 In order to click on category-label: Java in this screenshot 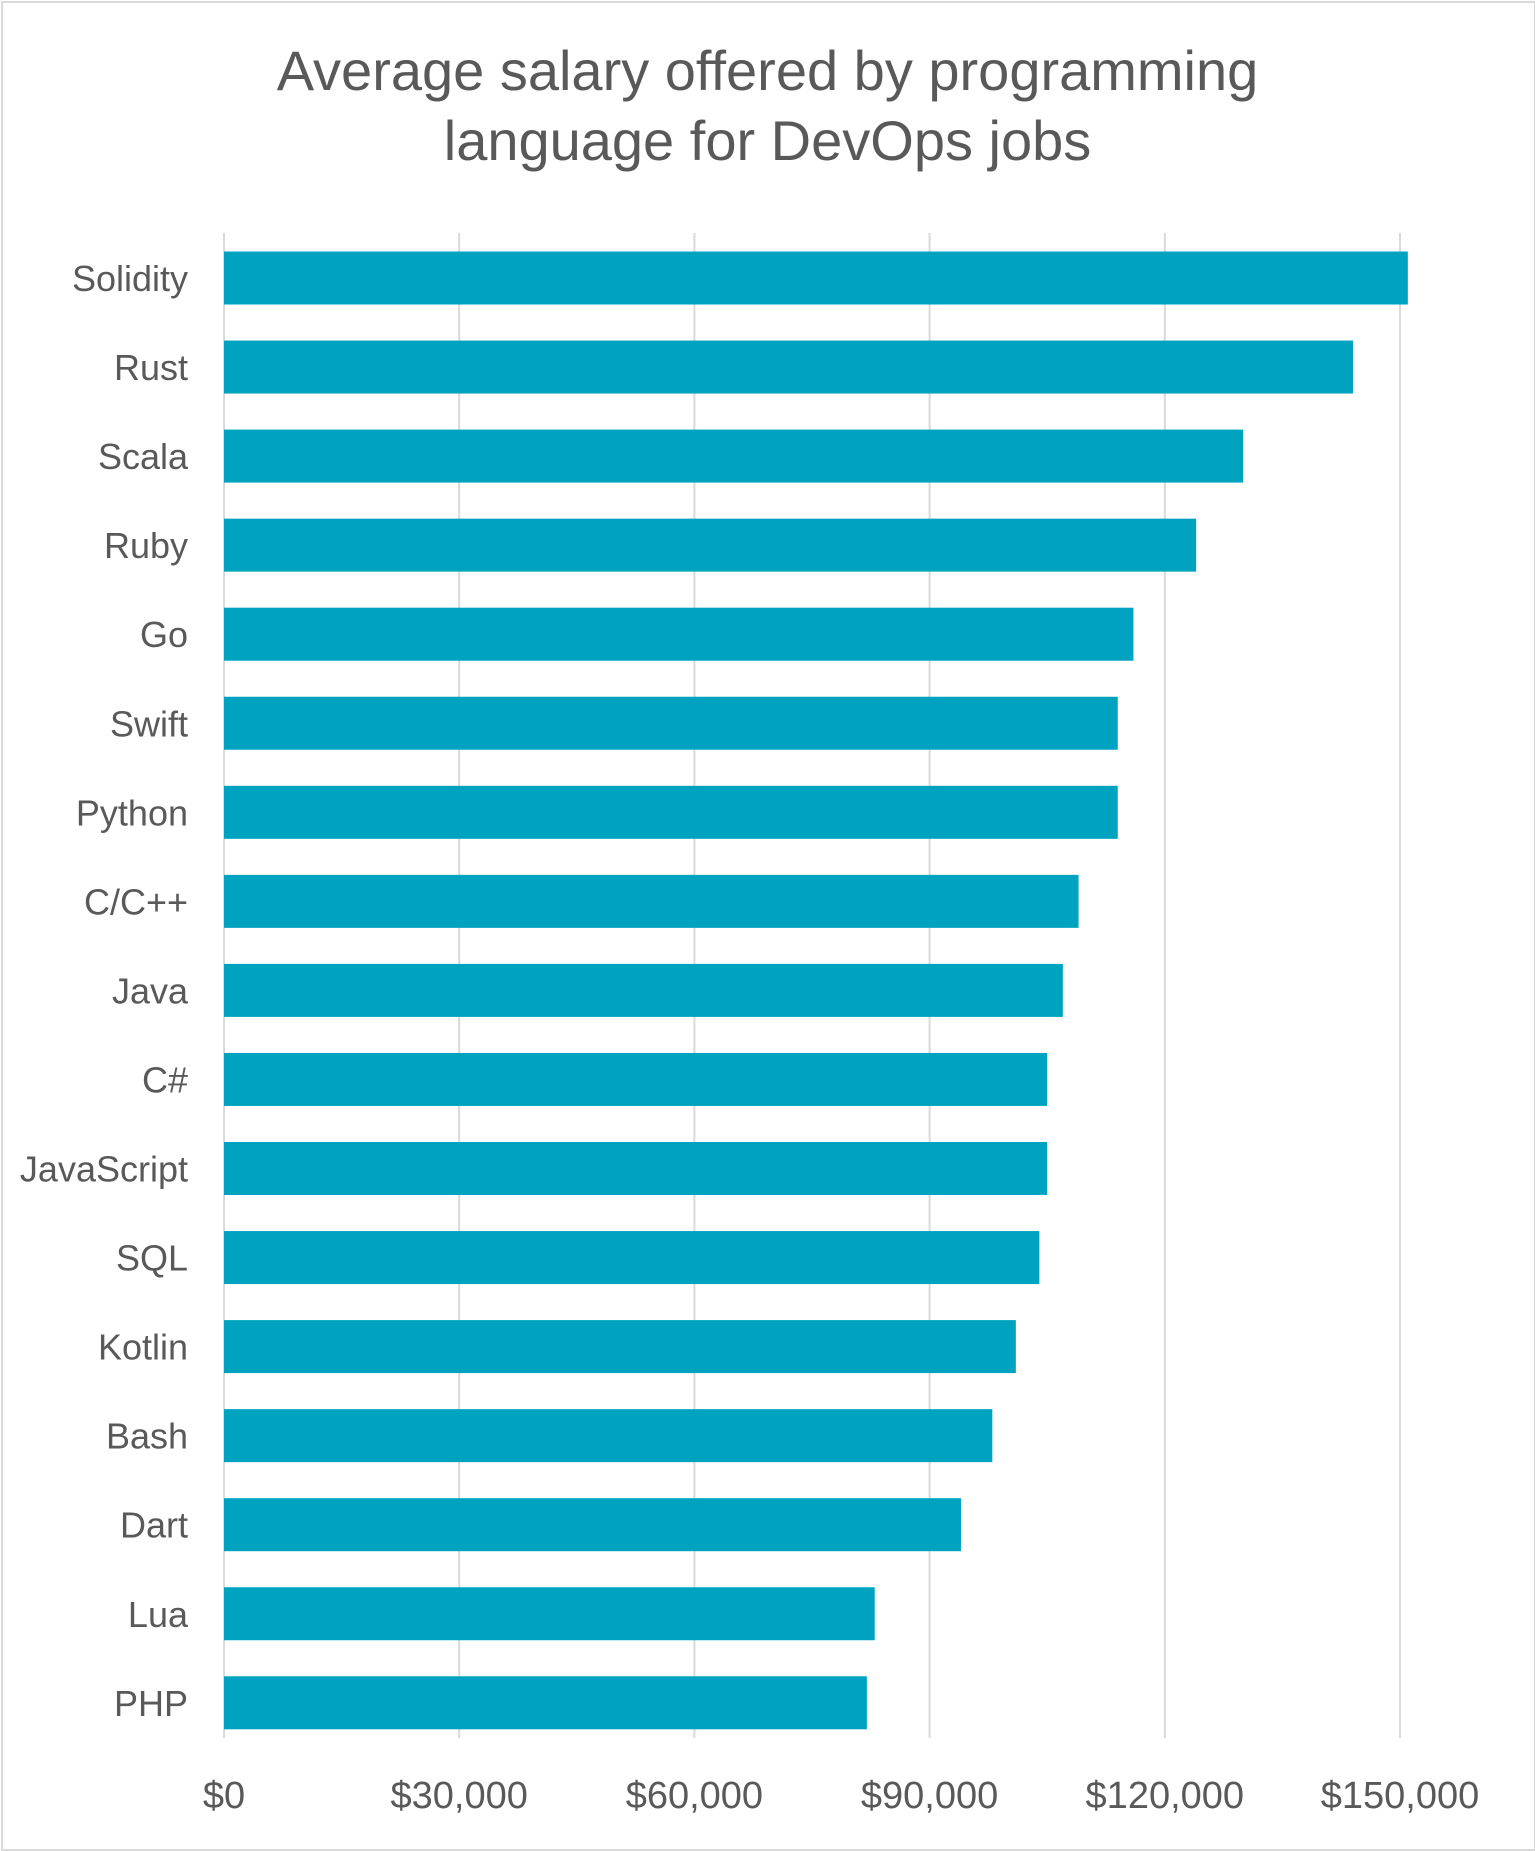, I will do `click(150, 990)`.